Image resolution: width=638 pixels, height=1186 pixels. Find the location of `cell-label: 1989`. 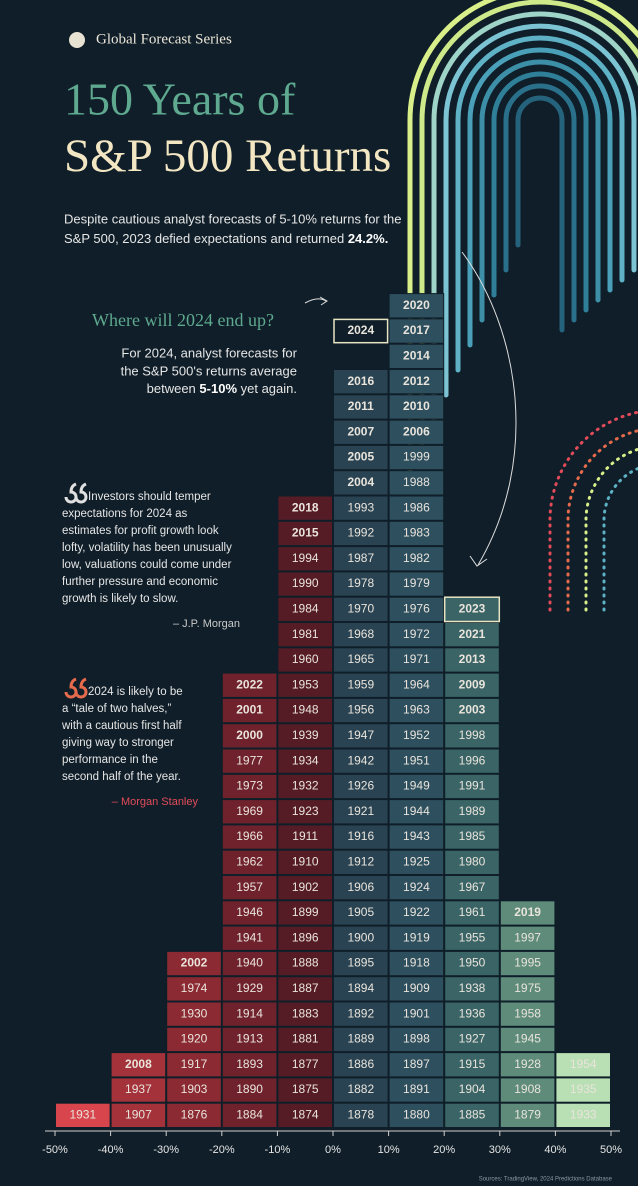

cell-label: 1989 is located at coordinates (472, 811).